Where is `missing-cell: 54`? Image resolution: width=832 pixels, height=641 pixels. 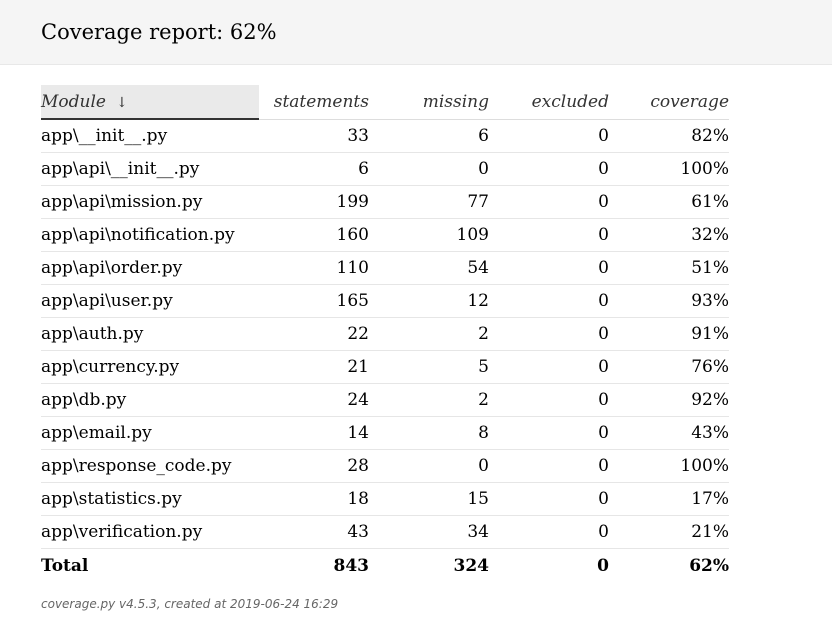
missing-cell: 54 is located at coordinates (429, 268).